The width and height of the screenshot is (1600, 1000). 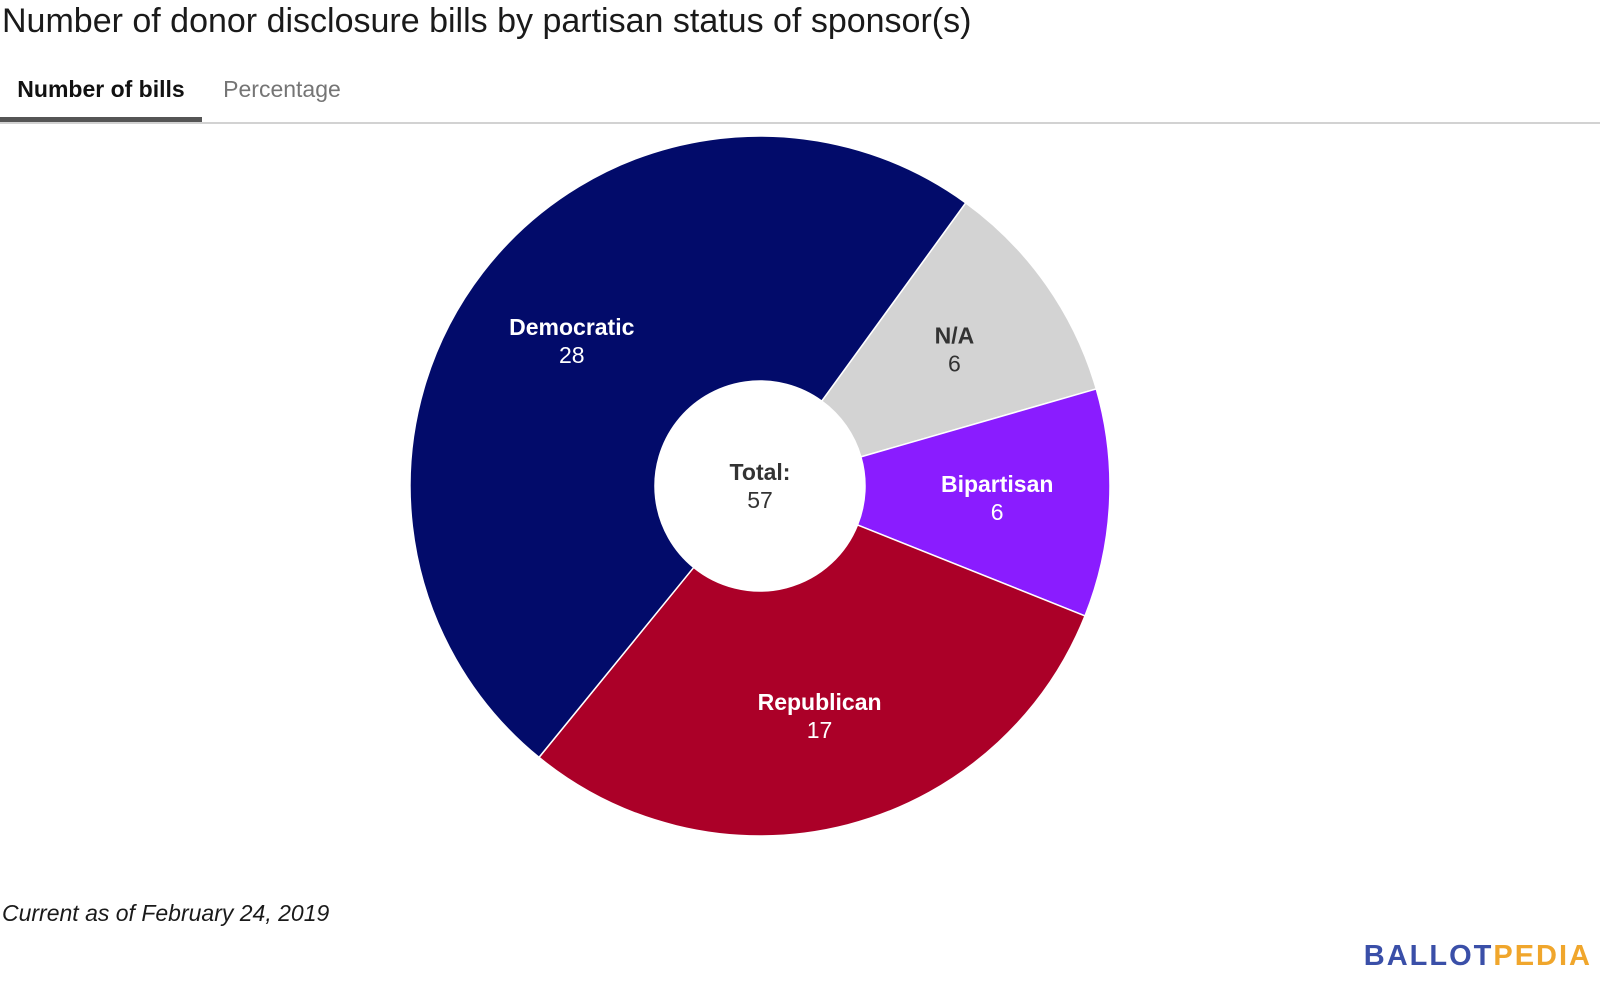 I want to click on slice-value-bipartisan: 6, so click(x=997, y=512).